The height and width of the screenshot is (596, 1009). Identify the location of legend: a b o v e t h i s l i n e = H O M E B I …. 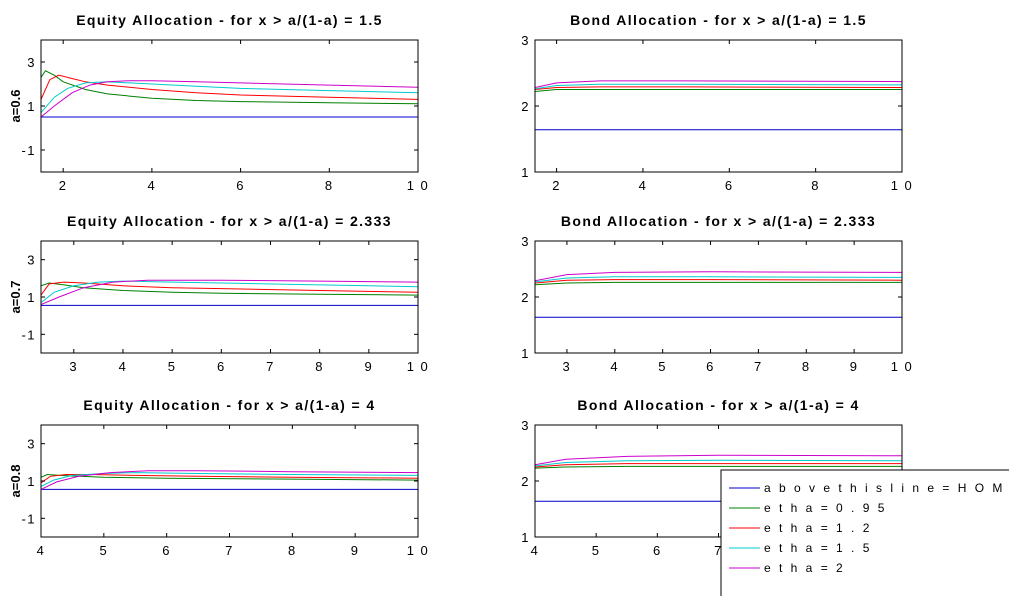
(864, 532).